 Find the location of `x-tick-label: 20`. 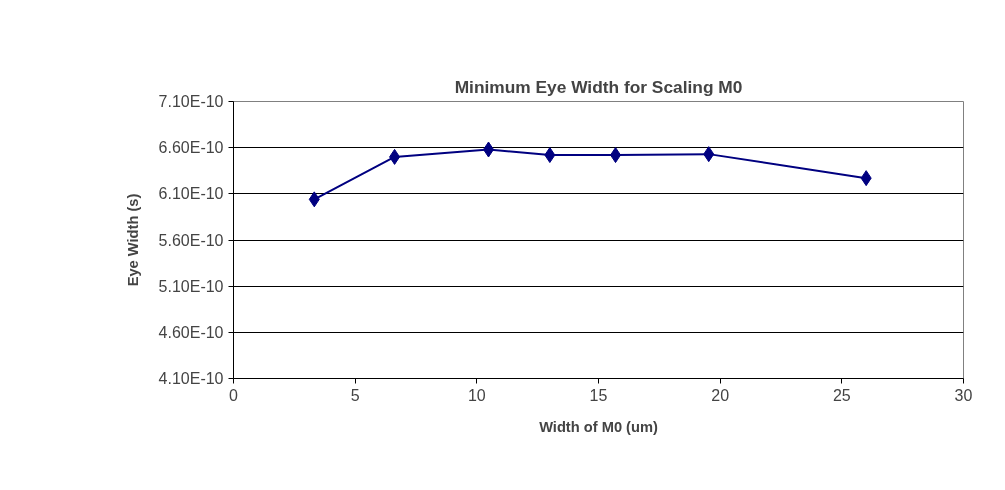

x-tick-label: 20 is located at coordinates (720, 395).